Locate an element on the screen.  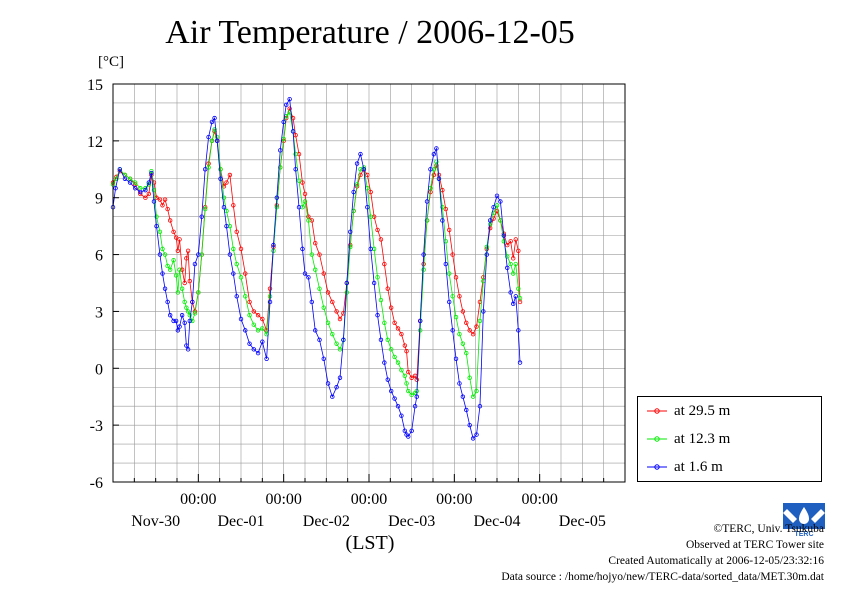
legend-item-1-6m: at 1.6 m is located at coordinates (684, 467).